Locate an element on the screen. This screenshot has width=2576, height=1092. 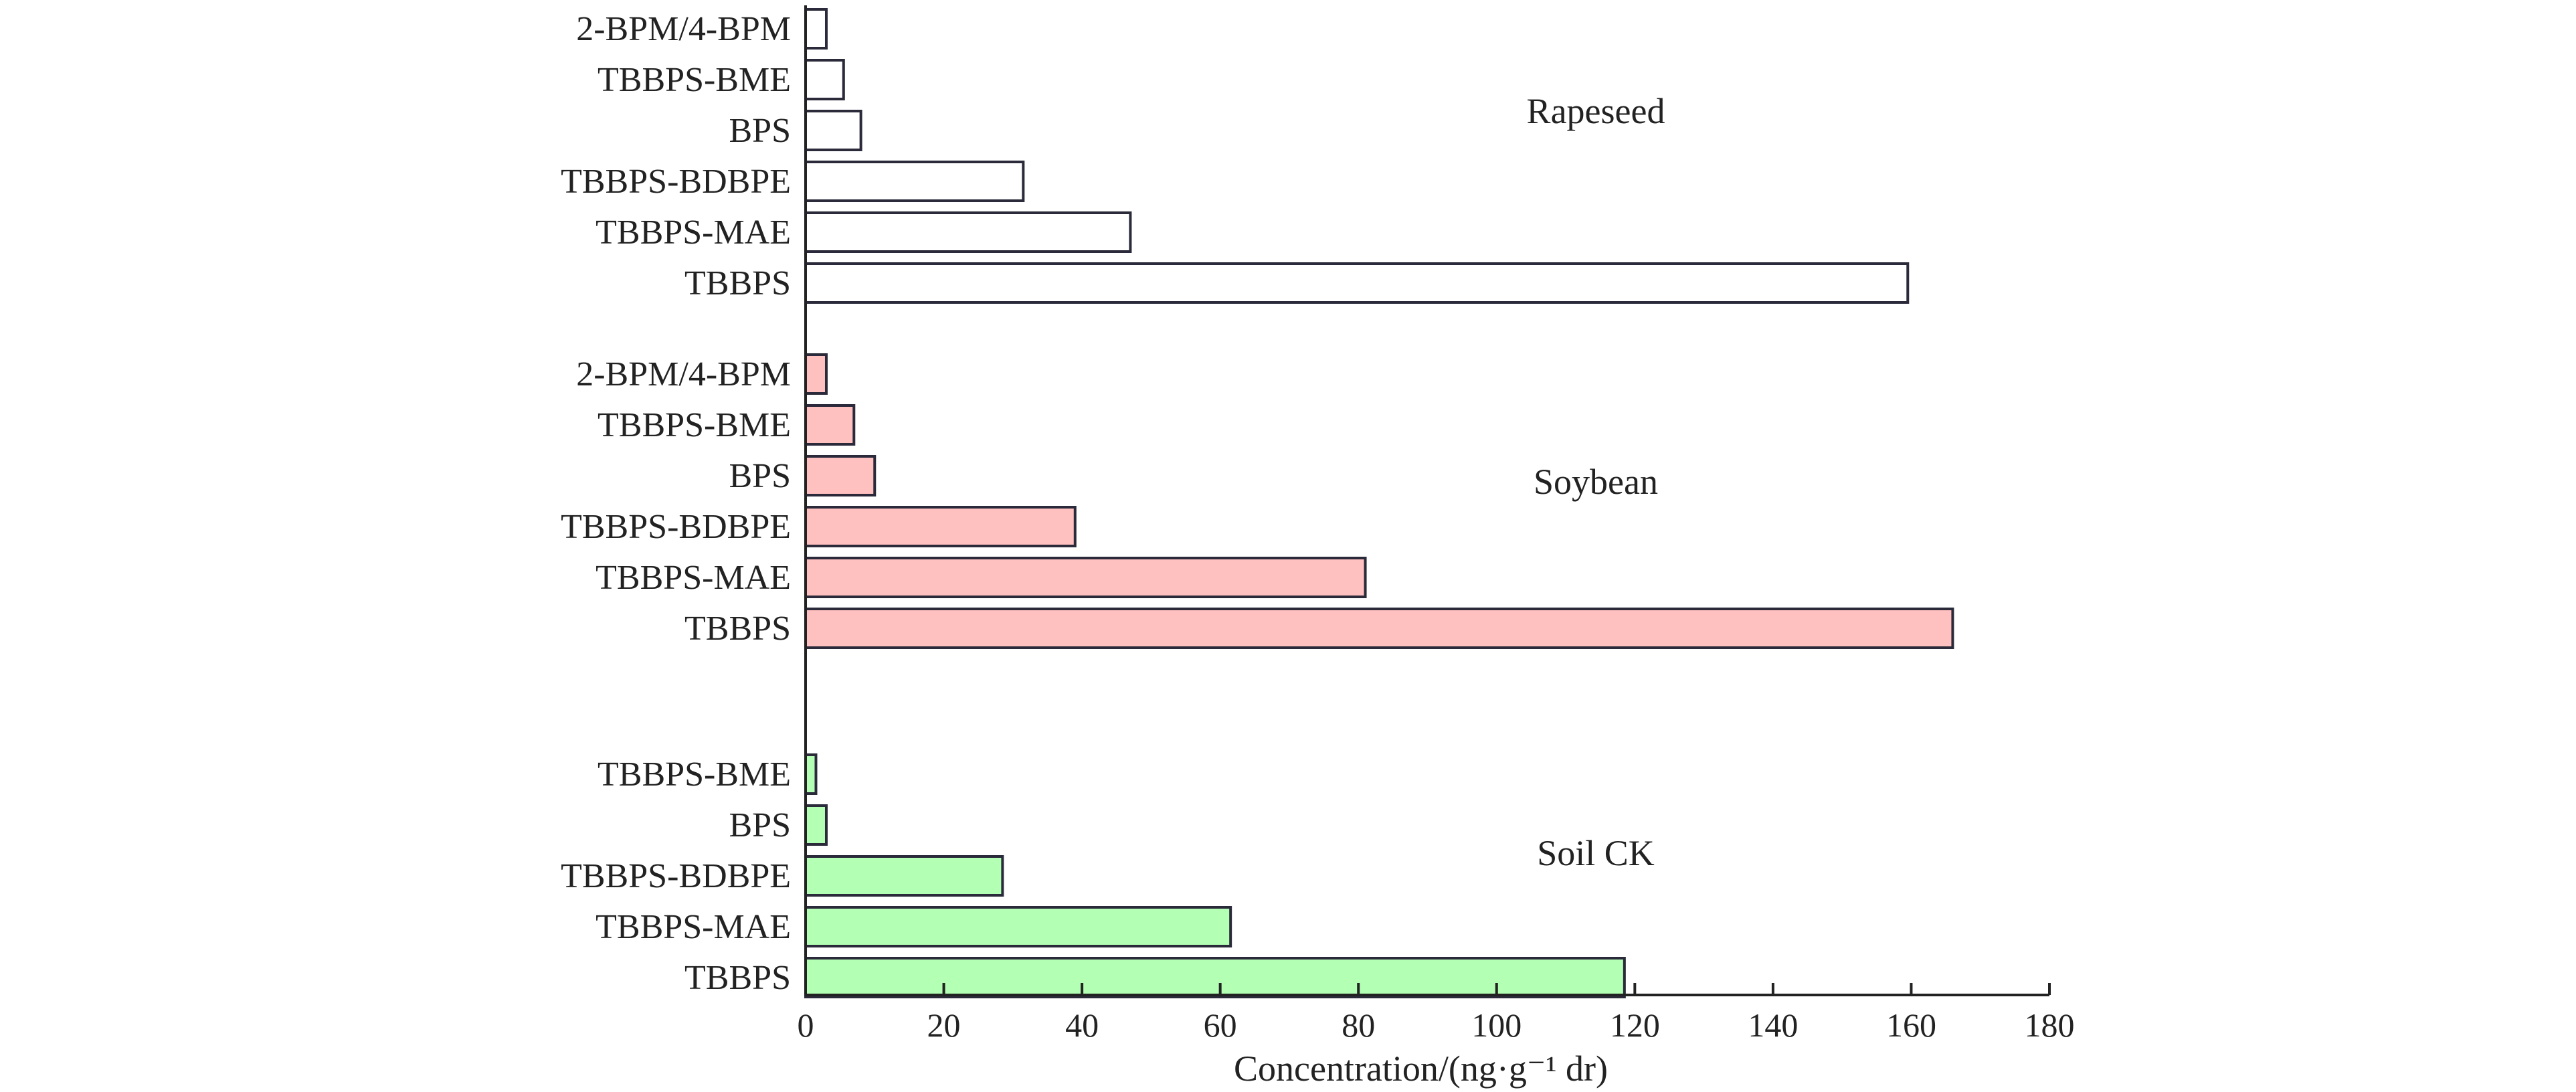
bar-soybean-tbbps is located at coordinates (1379, 628).